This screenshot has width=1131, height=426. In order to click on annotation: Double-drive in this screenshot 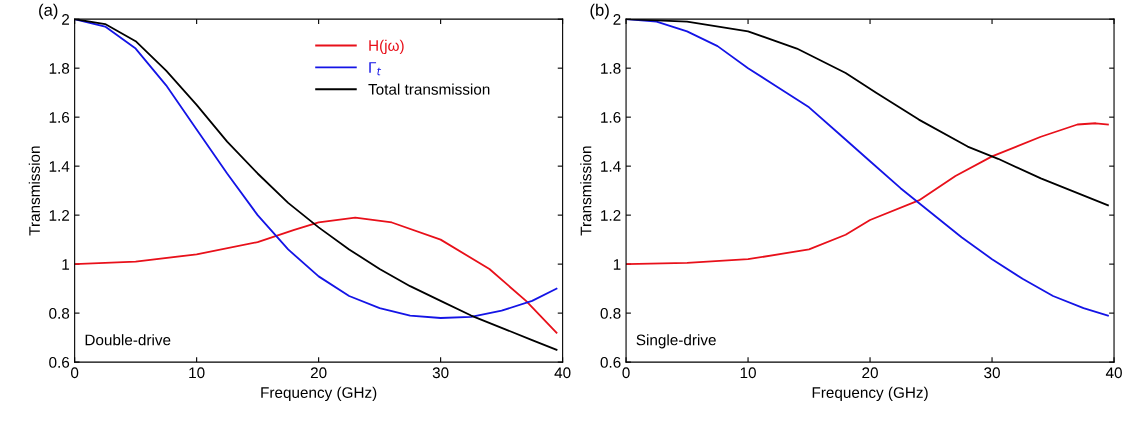, I will do `click(128, 340)`.